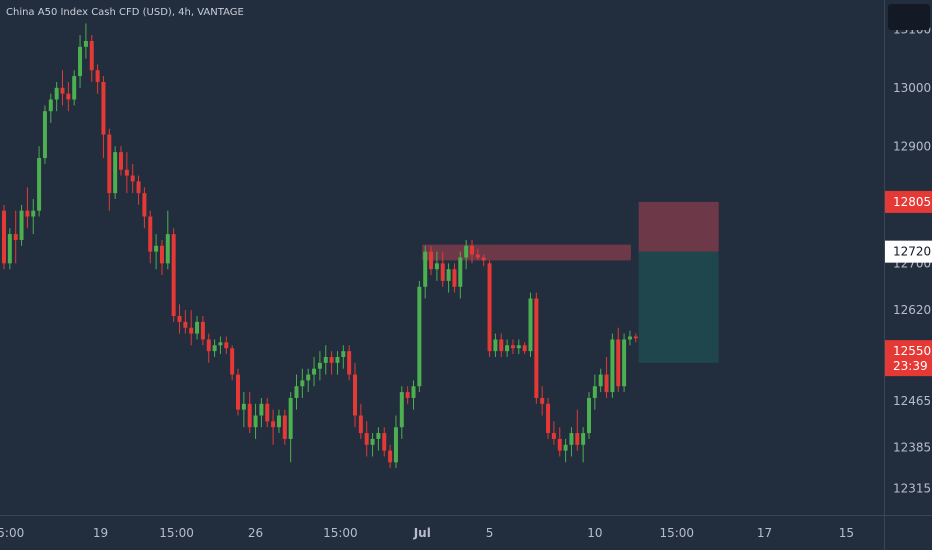 This screenshot has height=550, width=932. What do you see at coordinates (912, 310) in the screenshot?
I see `price-tick-label: 12620` at bounding box center [912, 310].